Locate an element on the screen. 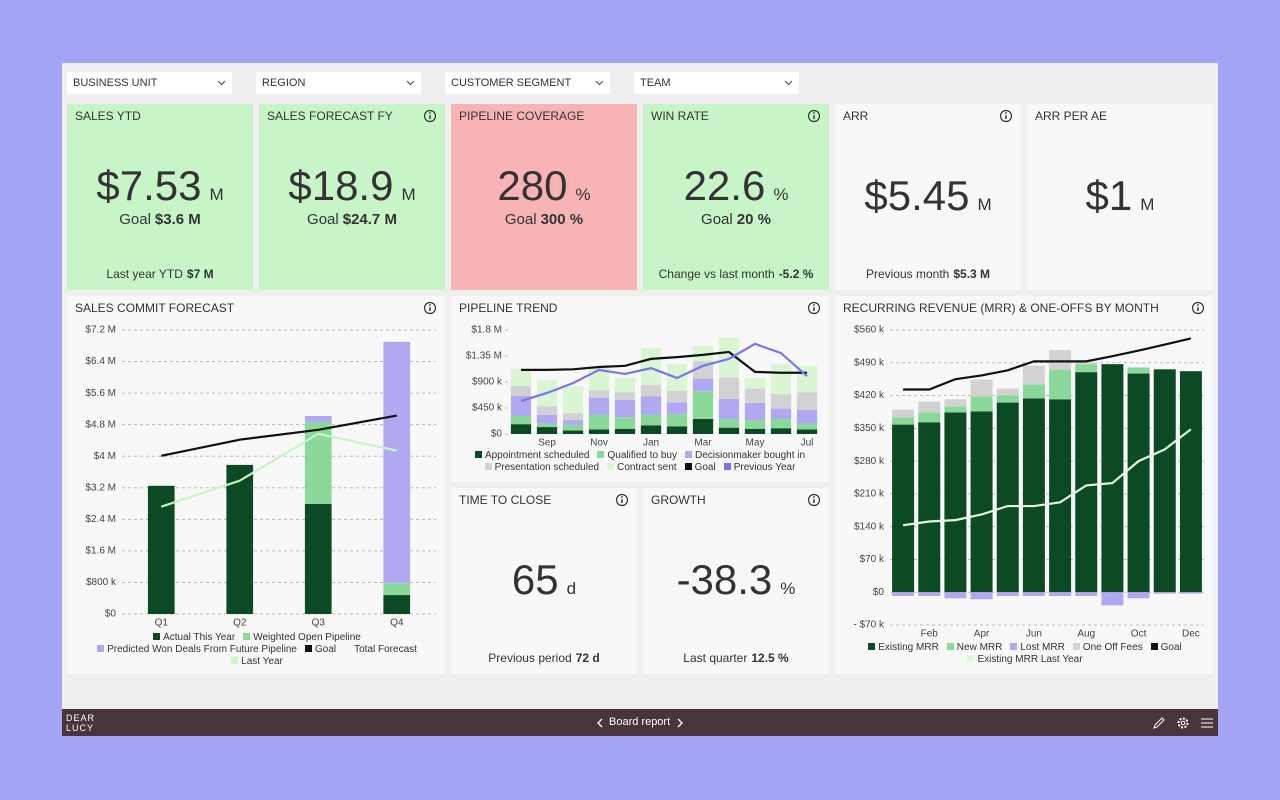 The width and height of the screenshot is (1280, 800). legend-label: New MRR is located at coordinates (979, 647).